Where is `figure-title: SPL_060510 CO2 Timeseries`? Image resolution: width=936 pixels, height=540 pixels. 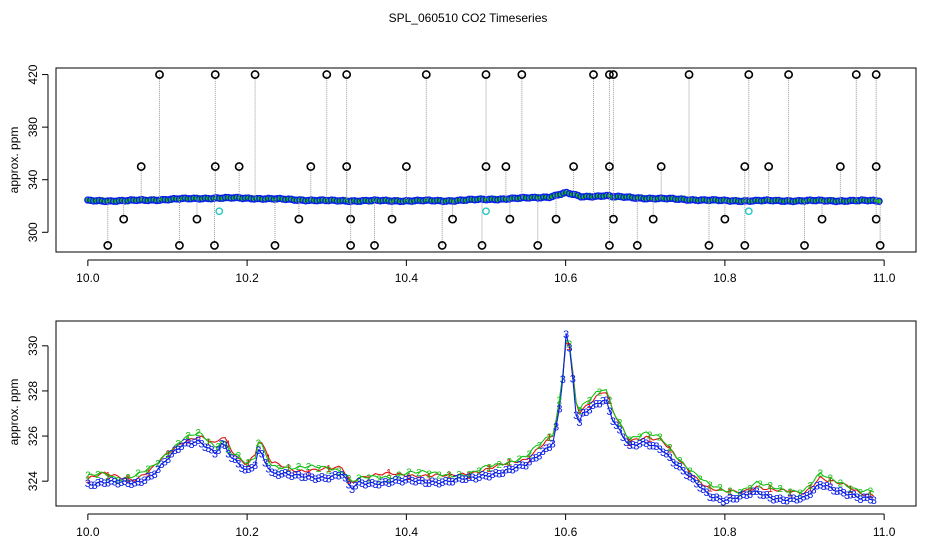 figure-title: SPL_060510 CO2 Timeseries is located at coordinates (468, 18).